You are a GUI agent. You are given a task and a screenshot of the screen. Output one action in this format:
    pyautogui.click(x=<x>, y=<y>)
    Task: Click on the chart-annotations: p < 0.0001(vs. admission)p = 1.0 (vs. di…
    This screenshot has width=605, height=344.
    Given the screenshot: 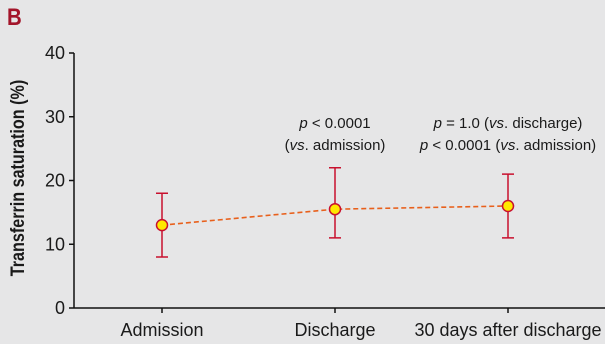 What is the action you would take?
    pyautogui.click(x=441, y=134)
    